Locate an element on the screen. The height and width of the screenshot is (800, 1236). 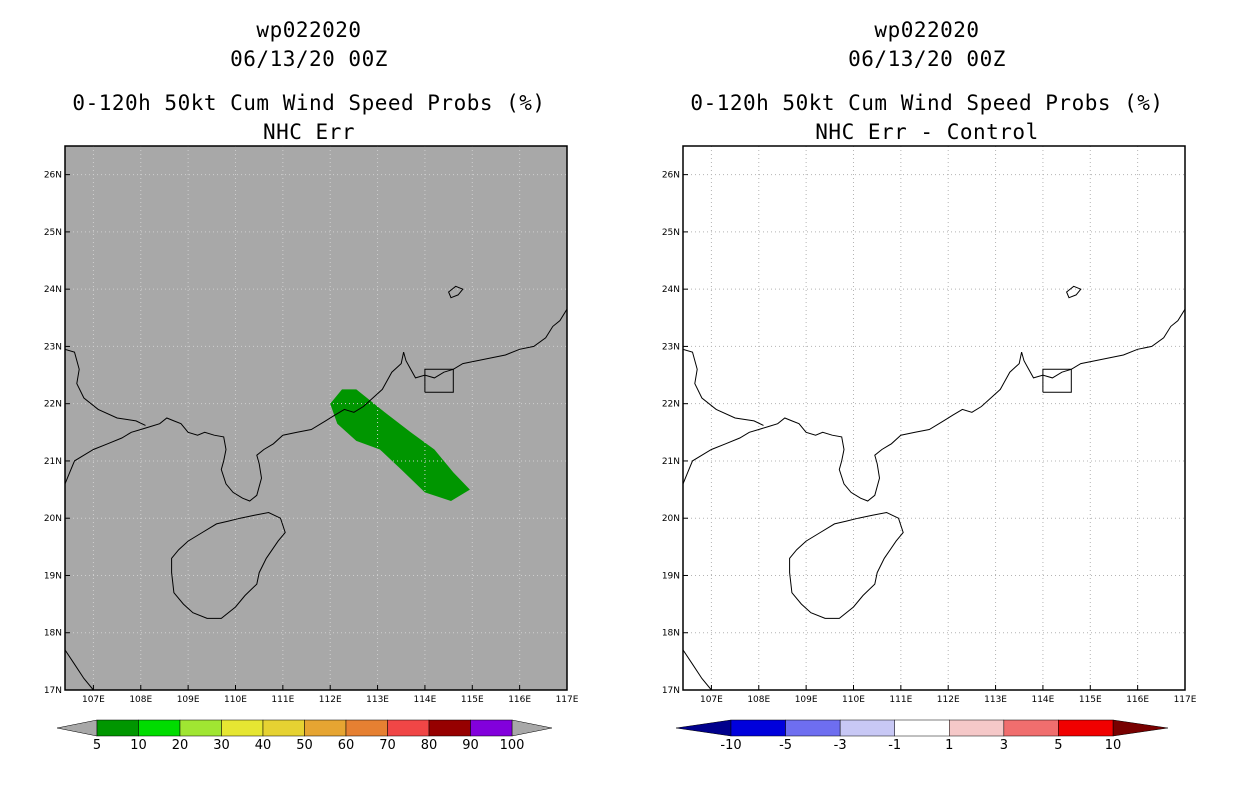
colorbar-label: 60 is located at coordinates (346, 745).